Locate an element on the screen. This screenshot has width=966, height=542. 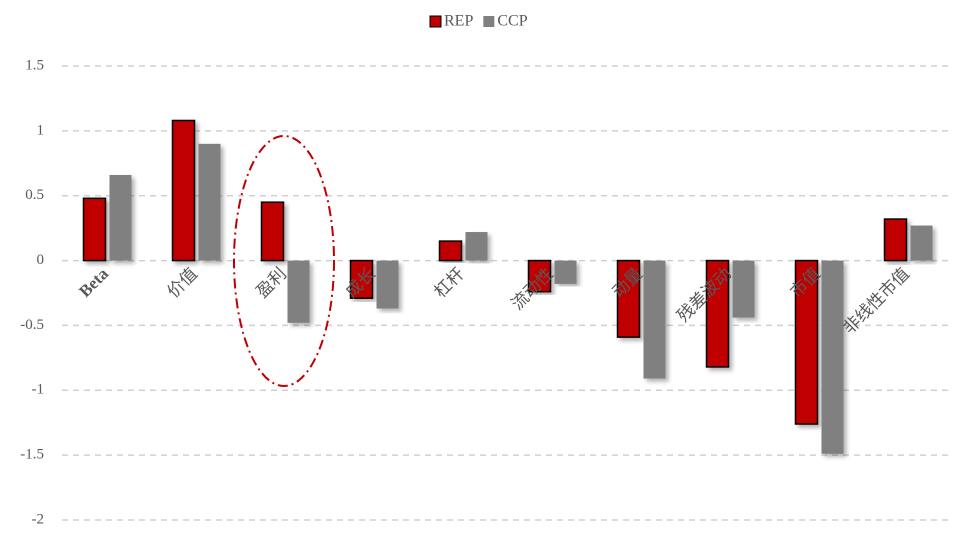
annotation-ellipse is located at coordinates (284, 261).